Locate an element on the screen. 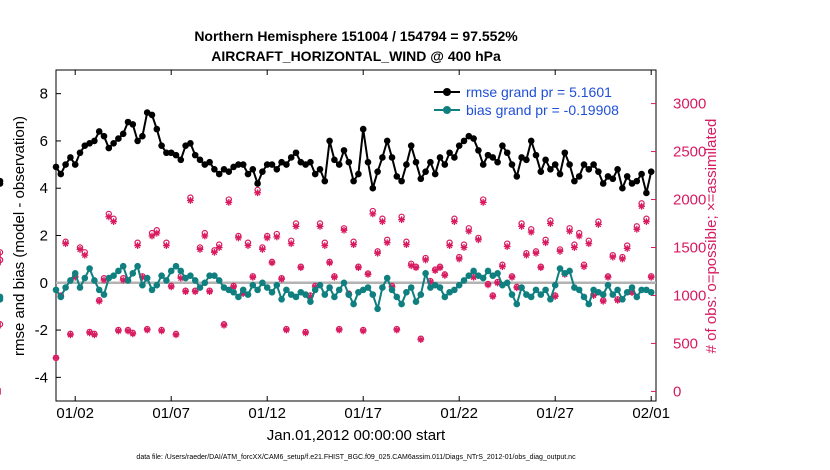  x-tick-label: 01/27 is located at coordinates (555, 413).